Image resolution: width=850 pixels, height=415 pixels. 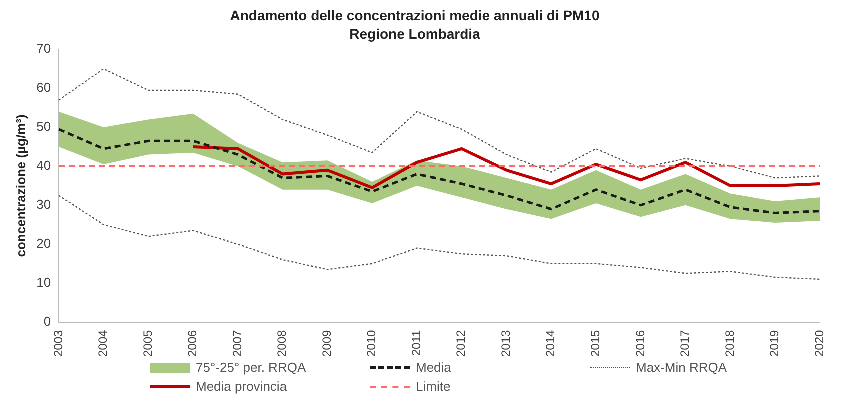 What do you see at coordinates (729, 344) in the screenshot?
I see `x-tick-label: 2018` at bounding box center [729, 344].